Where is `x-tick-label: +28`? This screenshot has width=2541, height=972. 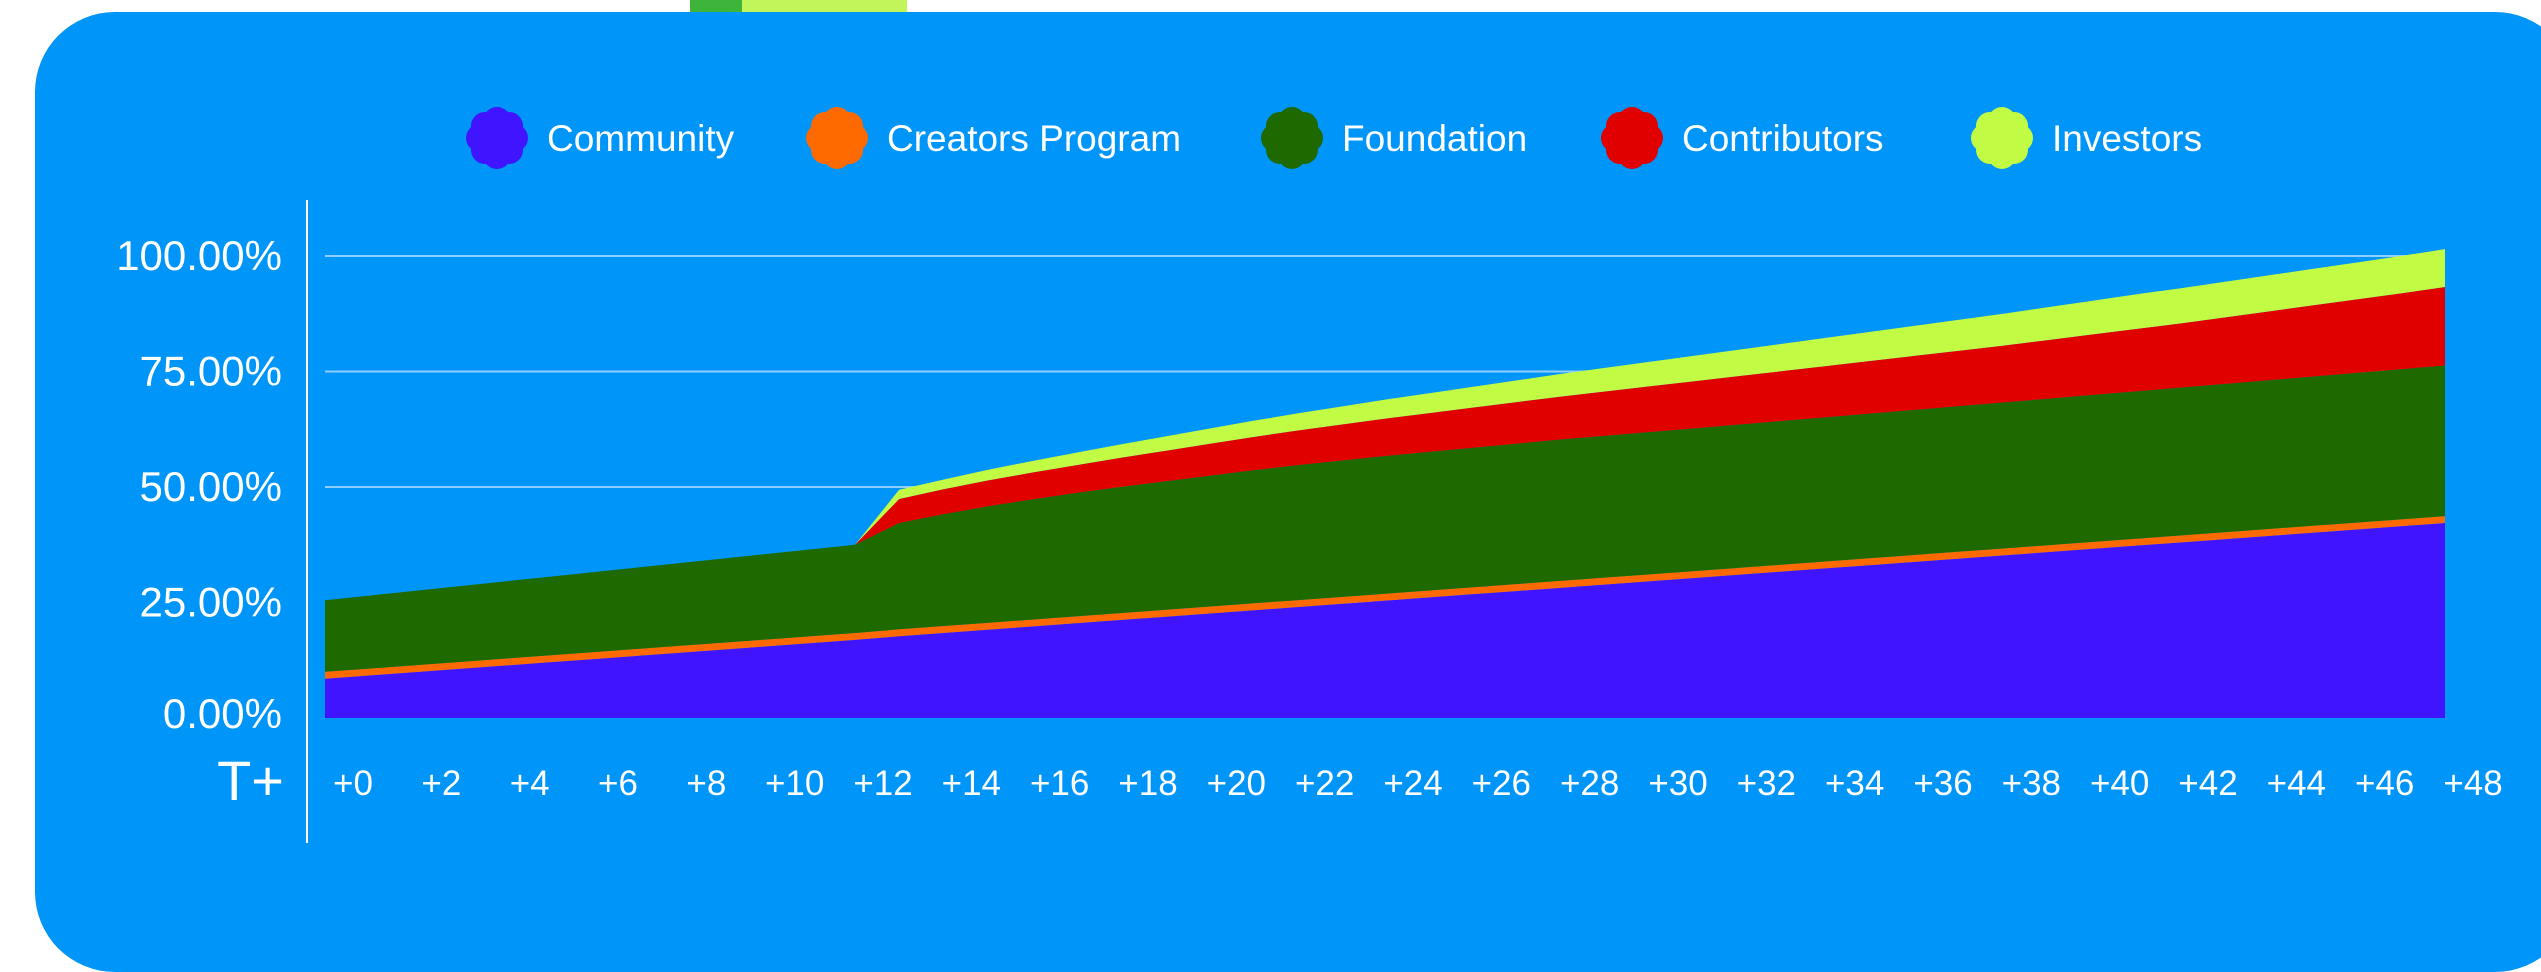 x-tick-label: +28 is located at coordinates (1589, 783).